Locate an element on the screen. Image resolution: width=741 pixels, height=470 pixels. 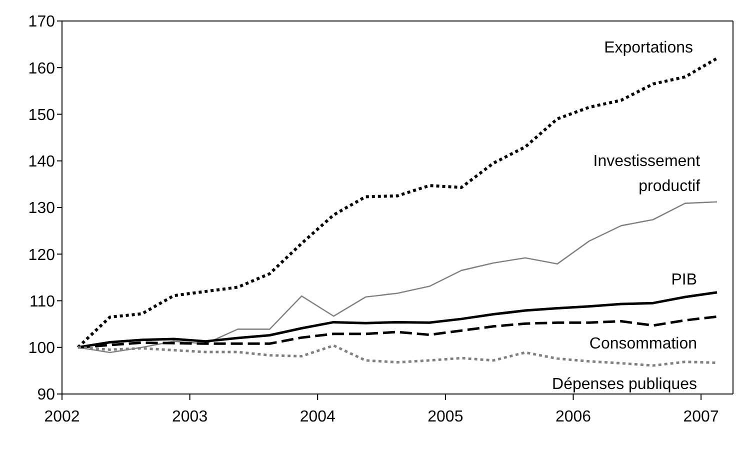
series-label: PIB is located at coordinates (684, 279).